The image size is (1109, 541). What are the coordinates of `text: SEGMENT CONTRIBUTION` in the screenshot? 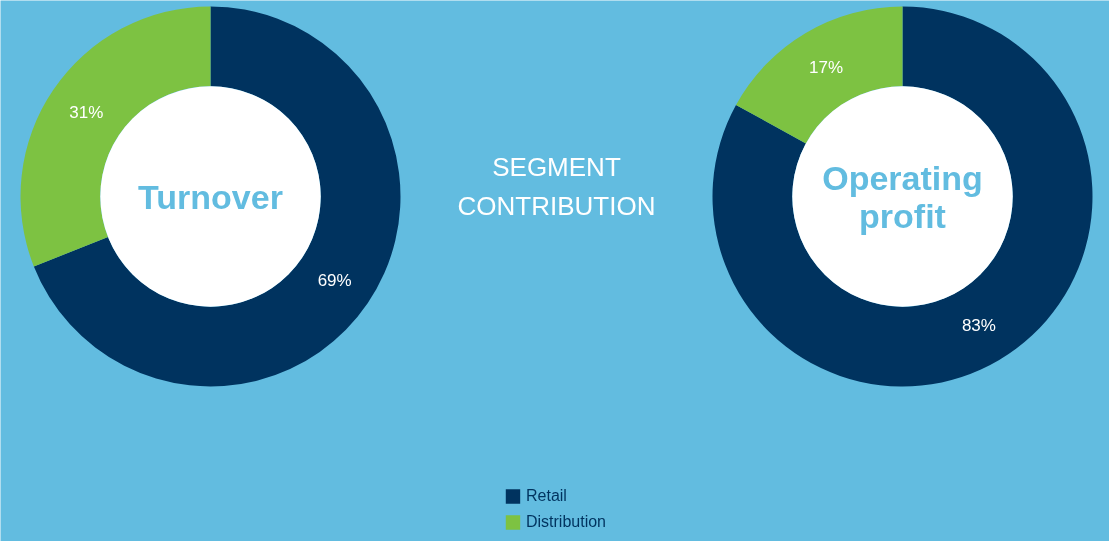 It's located at (556, 186).